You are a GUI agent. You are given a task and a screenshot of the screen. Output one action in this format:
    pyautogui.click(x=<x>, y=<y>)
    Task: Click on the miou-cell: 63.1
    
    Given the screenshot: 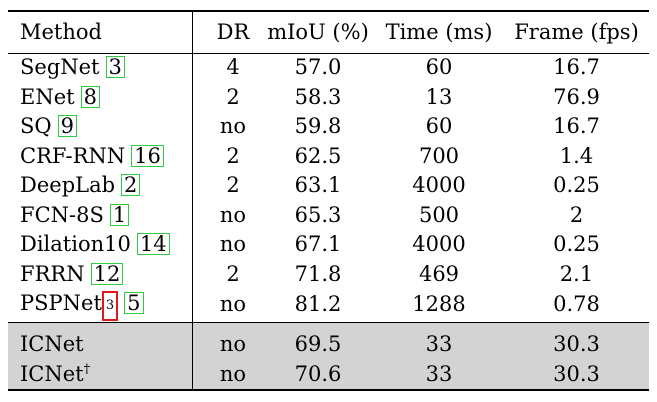 What is the action you would take?
    pyautogui.click(x=318, y=185)
    